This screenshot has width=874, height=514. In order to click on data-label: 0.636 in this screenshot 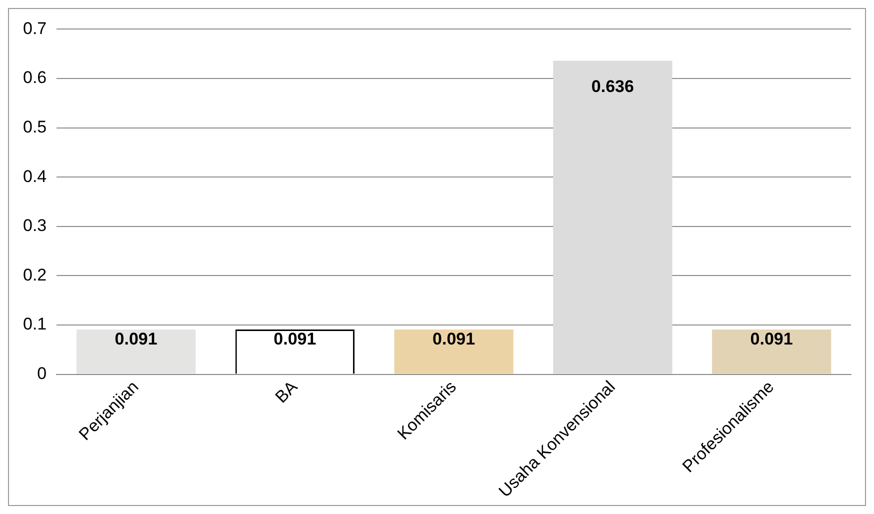, I will do `click(612, 86)`.